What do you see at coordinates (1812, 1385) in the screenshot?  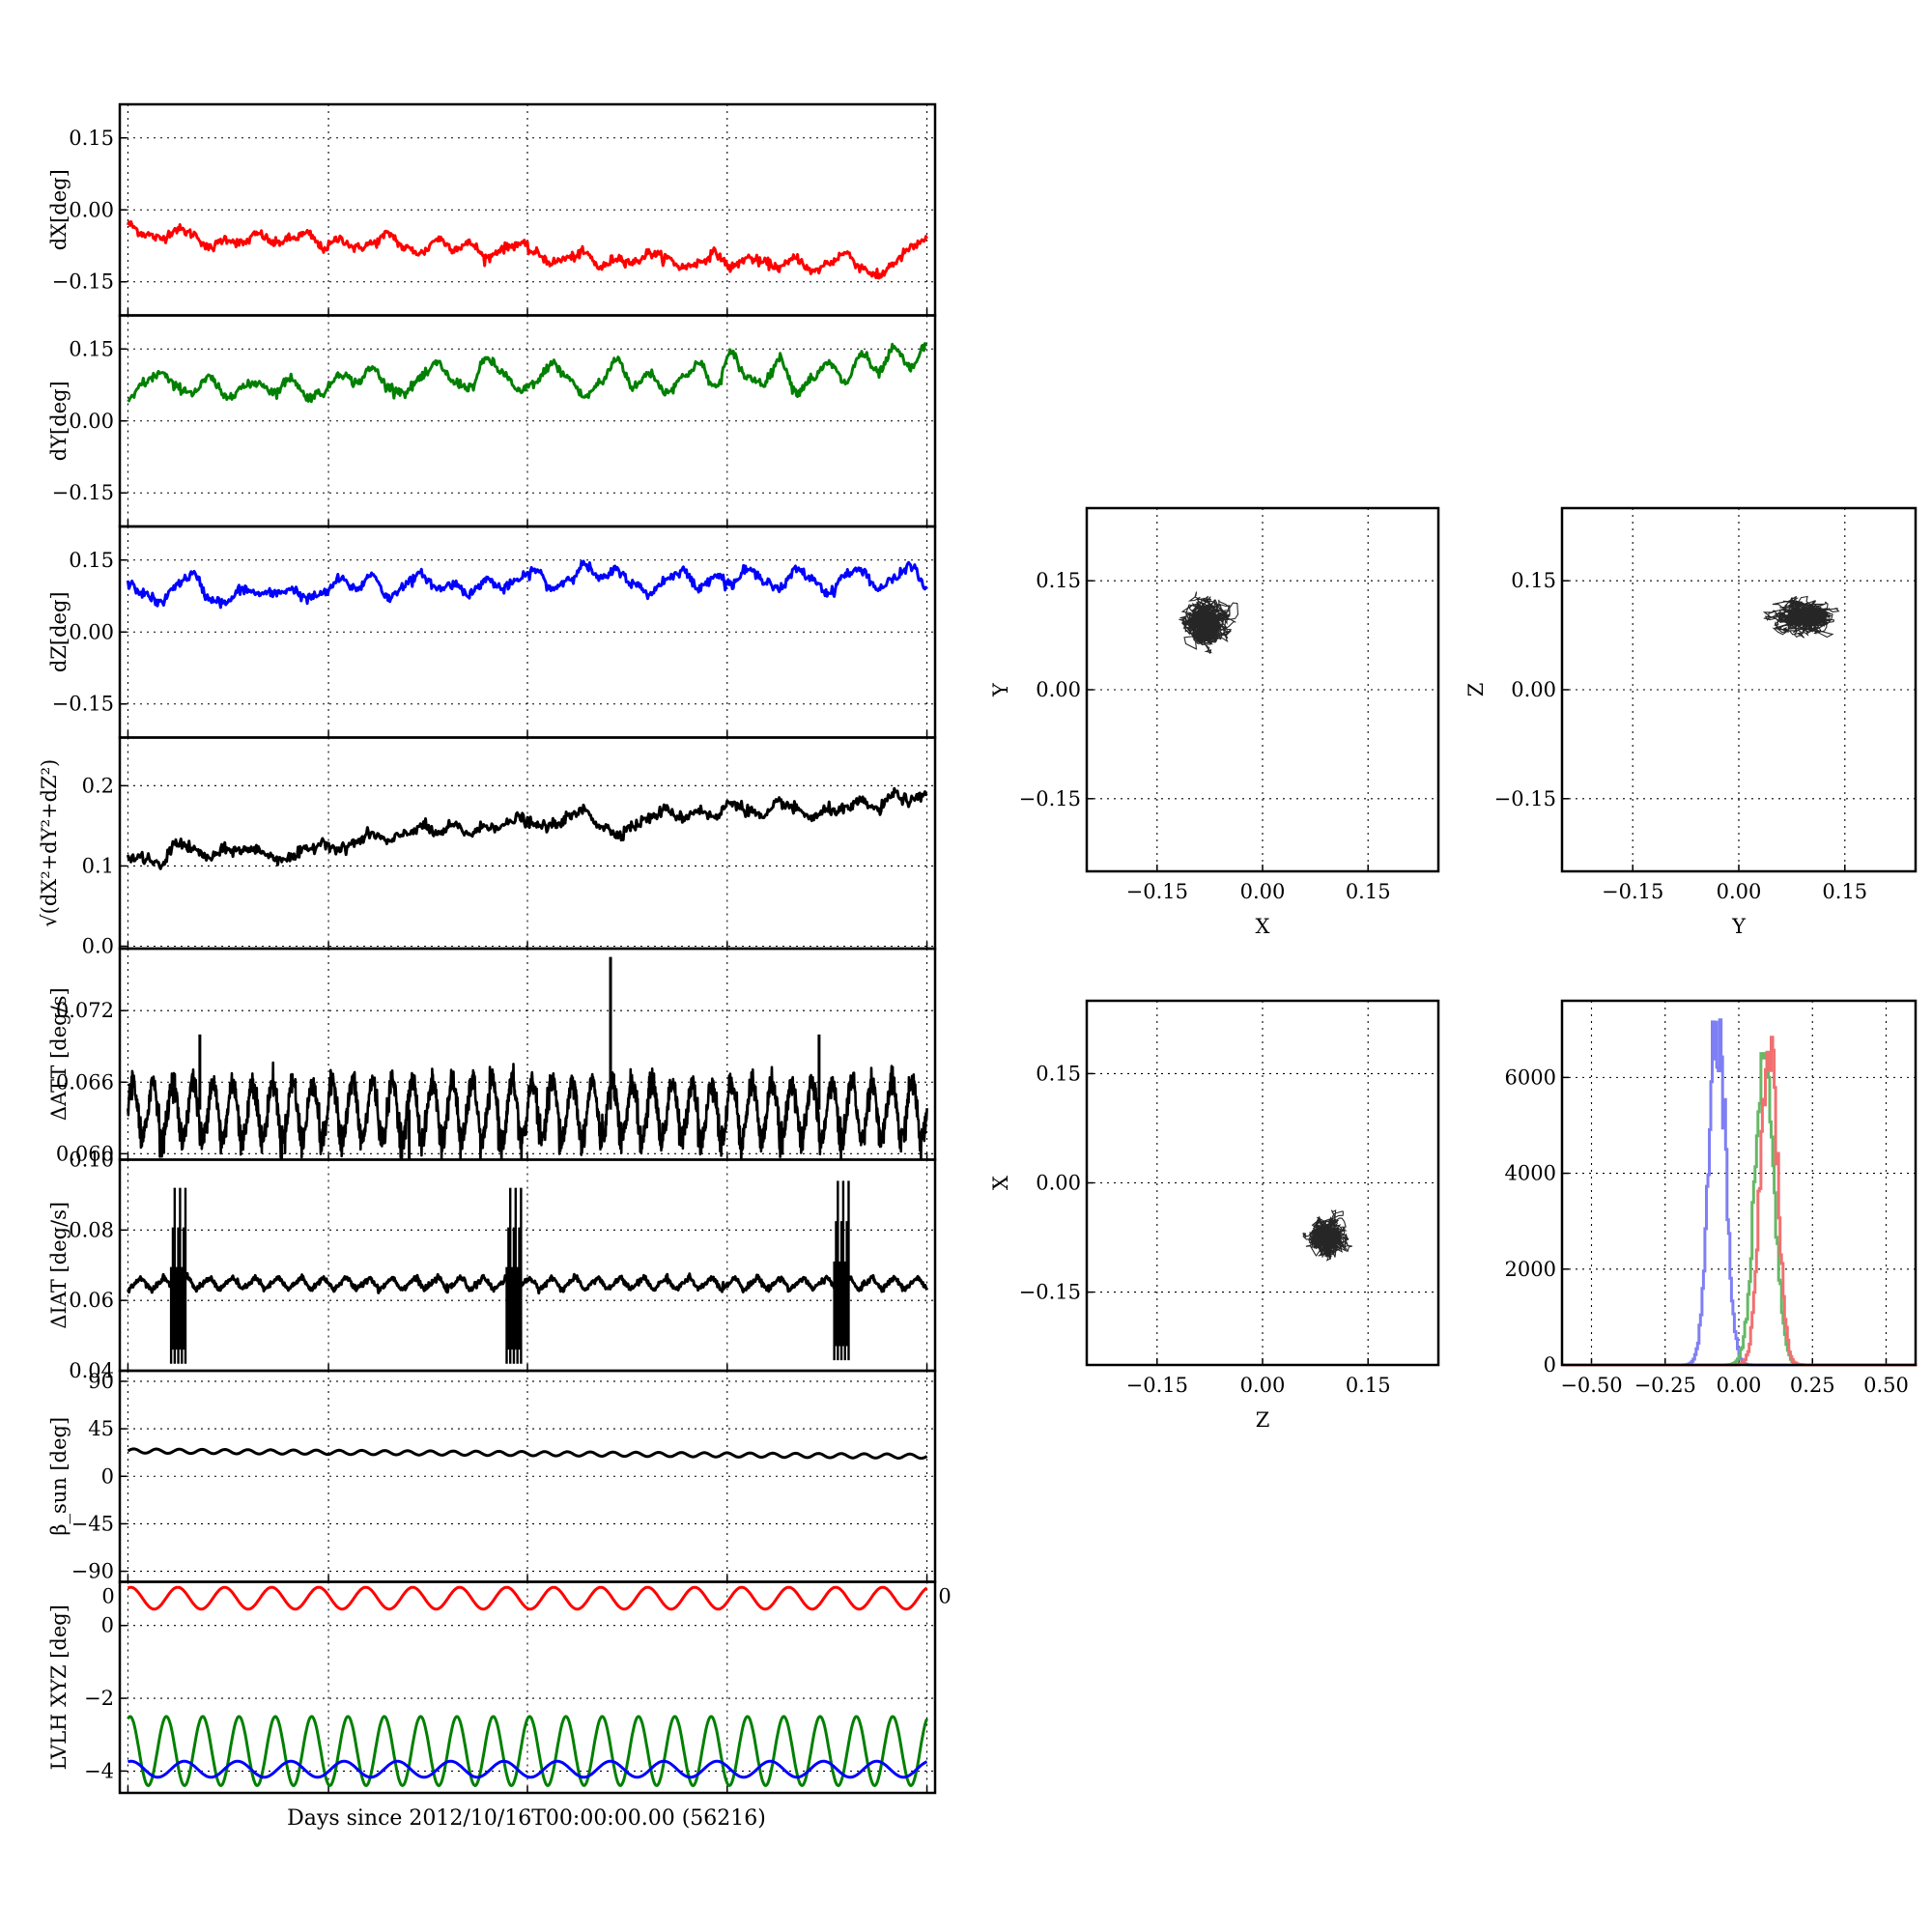 I see `x-tick-label: 0.25` at bounding box center [1812, 1385].